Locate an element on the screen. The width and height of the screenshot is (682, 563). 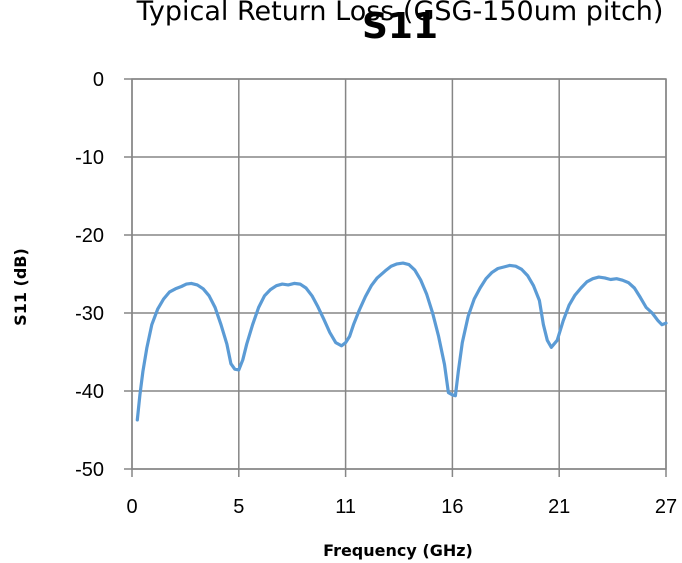
chart-subtitle: Typical Return Loss (GSG-150um pitch) is located at coordinates (400, 13).